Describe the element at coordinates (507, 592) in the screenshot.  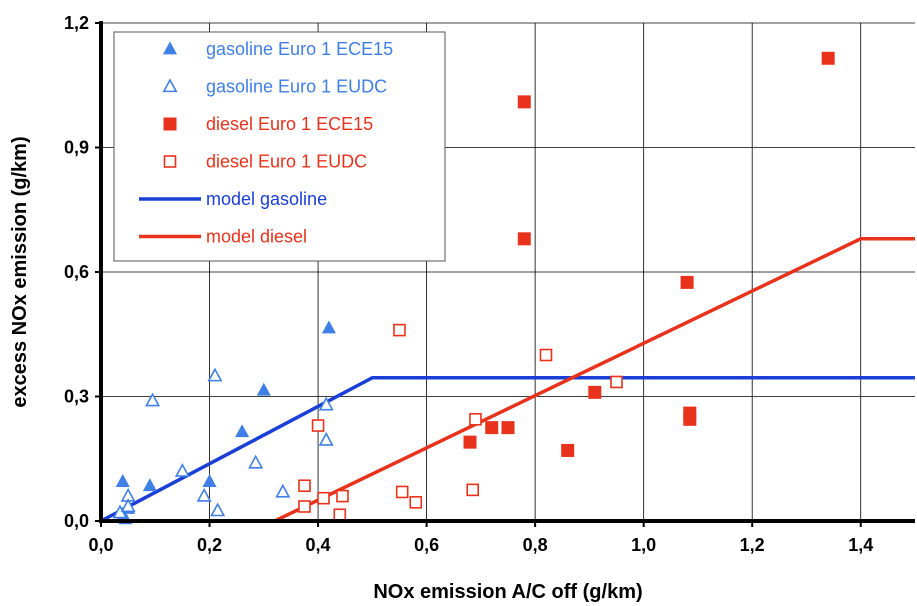
I see `x-axis-title: NOx emission A/C off (g/km)` at that location.